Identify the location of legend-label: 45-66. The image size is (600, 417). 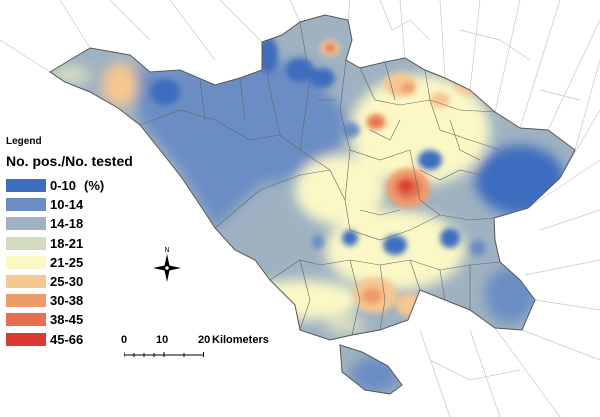
(67, 339).